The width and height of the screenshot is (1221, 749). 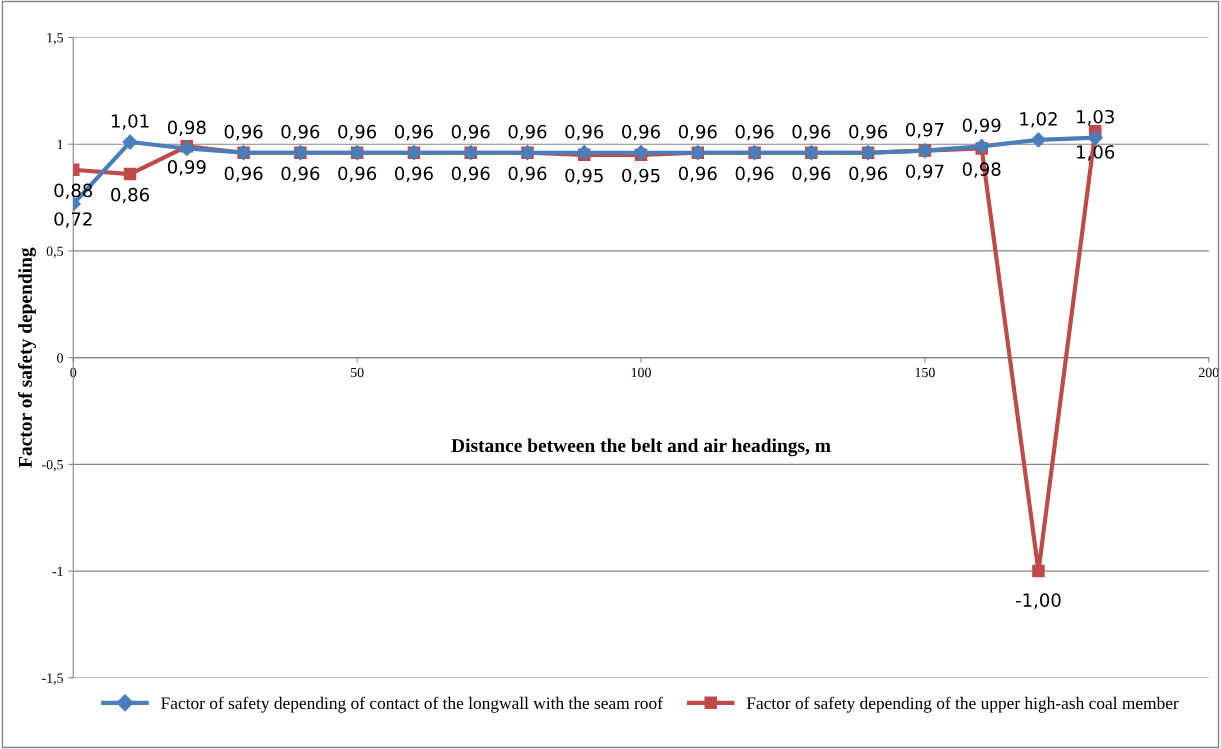 I want to click on y-axis-title: Factor of safety depending, so click(x=27, y=357).